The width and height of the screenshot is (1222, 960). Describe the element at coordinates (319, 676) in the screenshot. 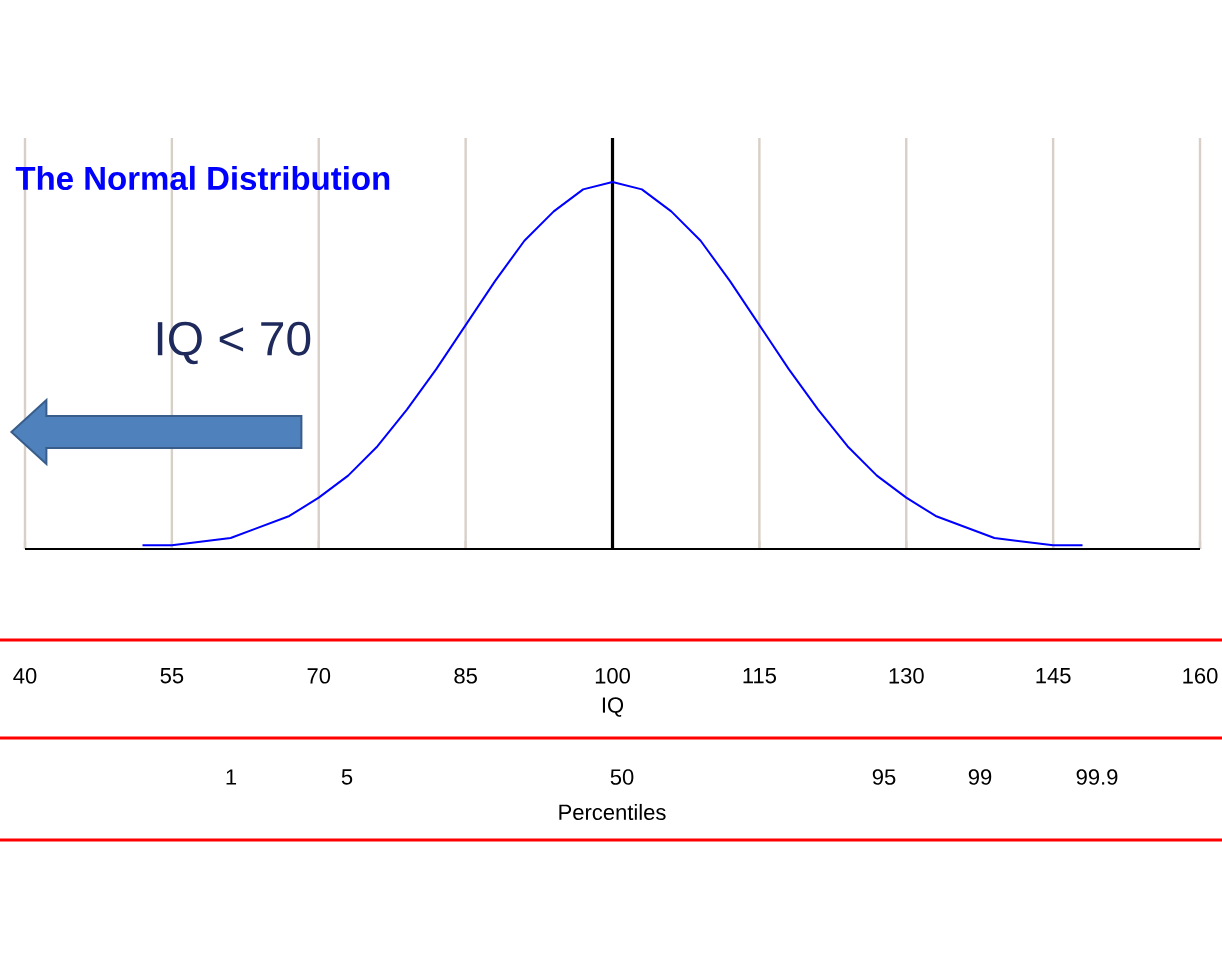

I see `x-tick-label: 70` at that location.